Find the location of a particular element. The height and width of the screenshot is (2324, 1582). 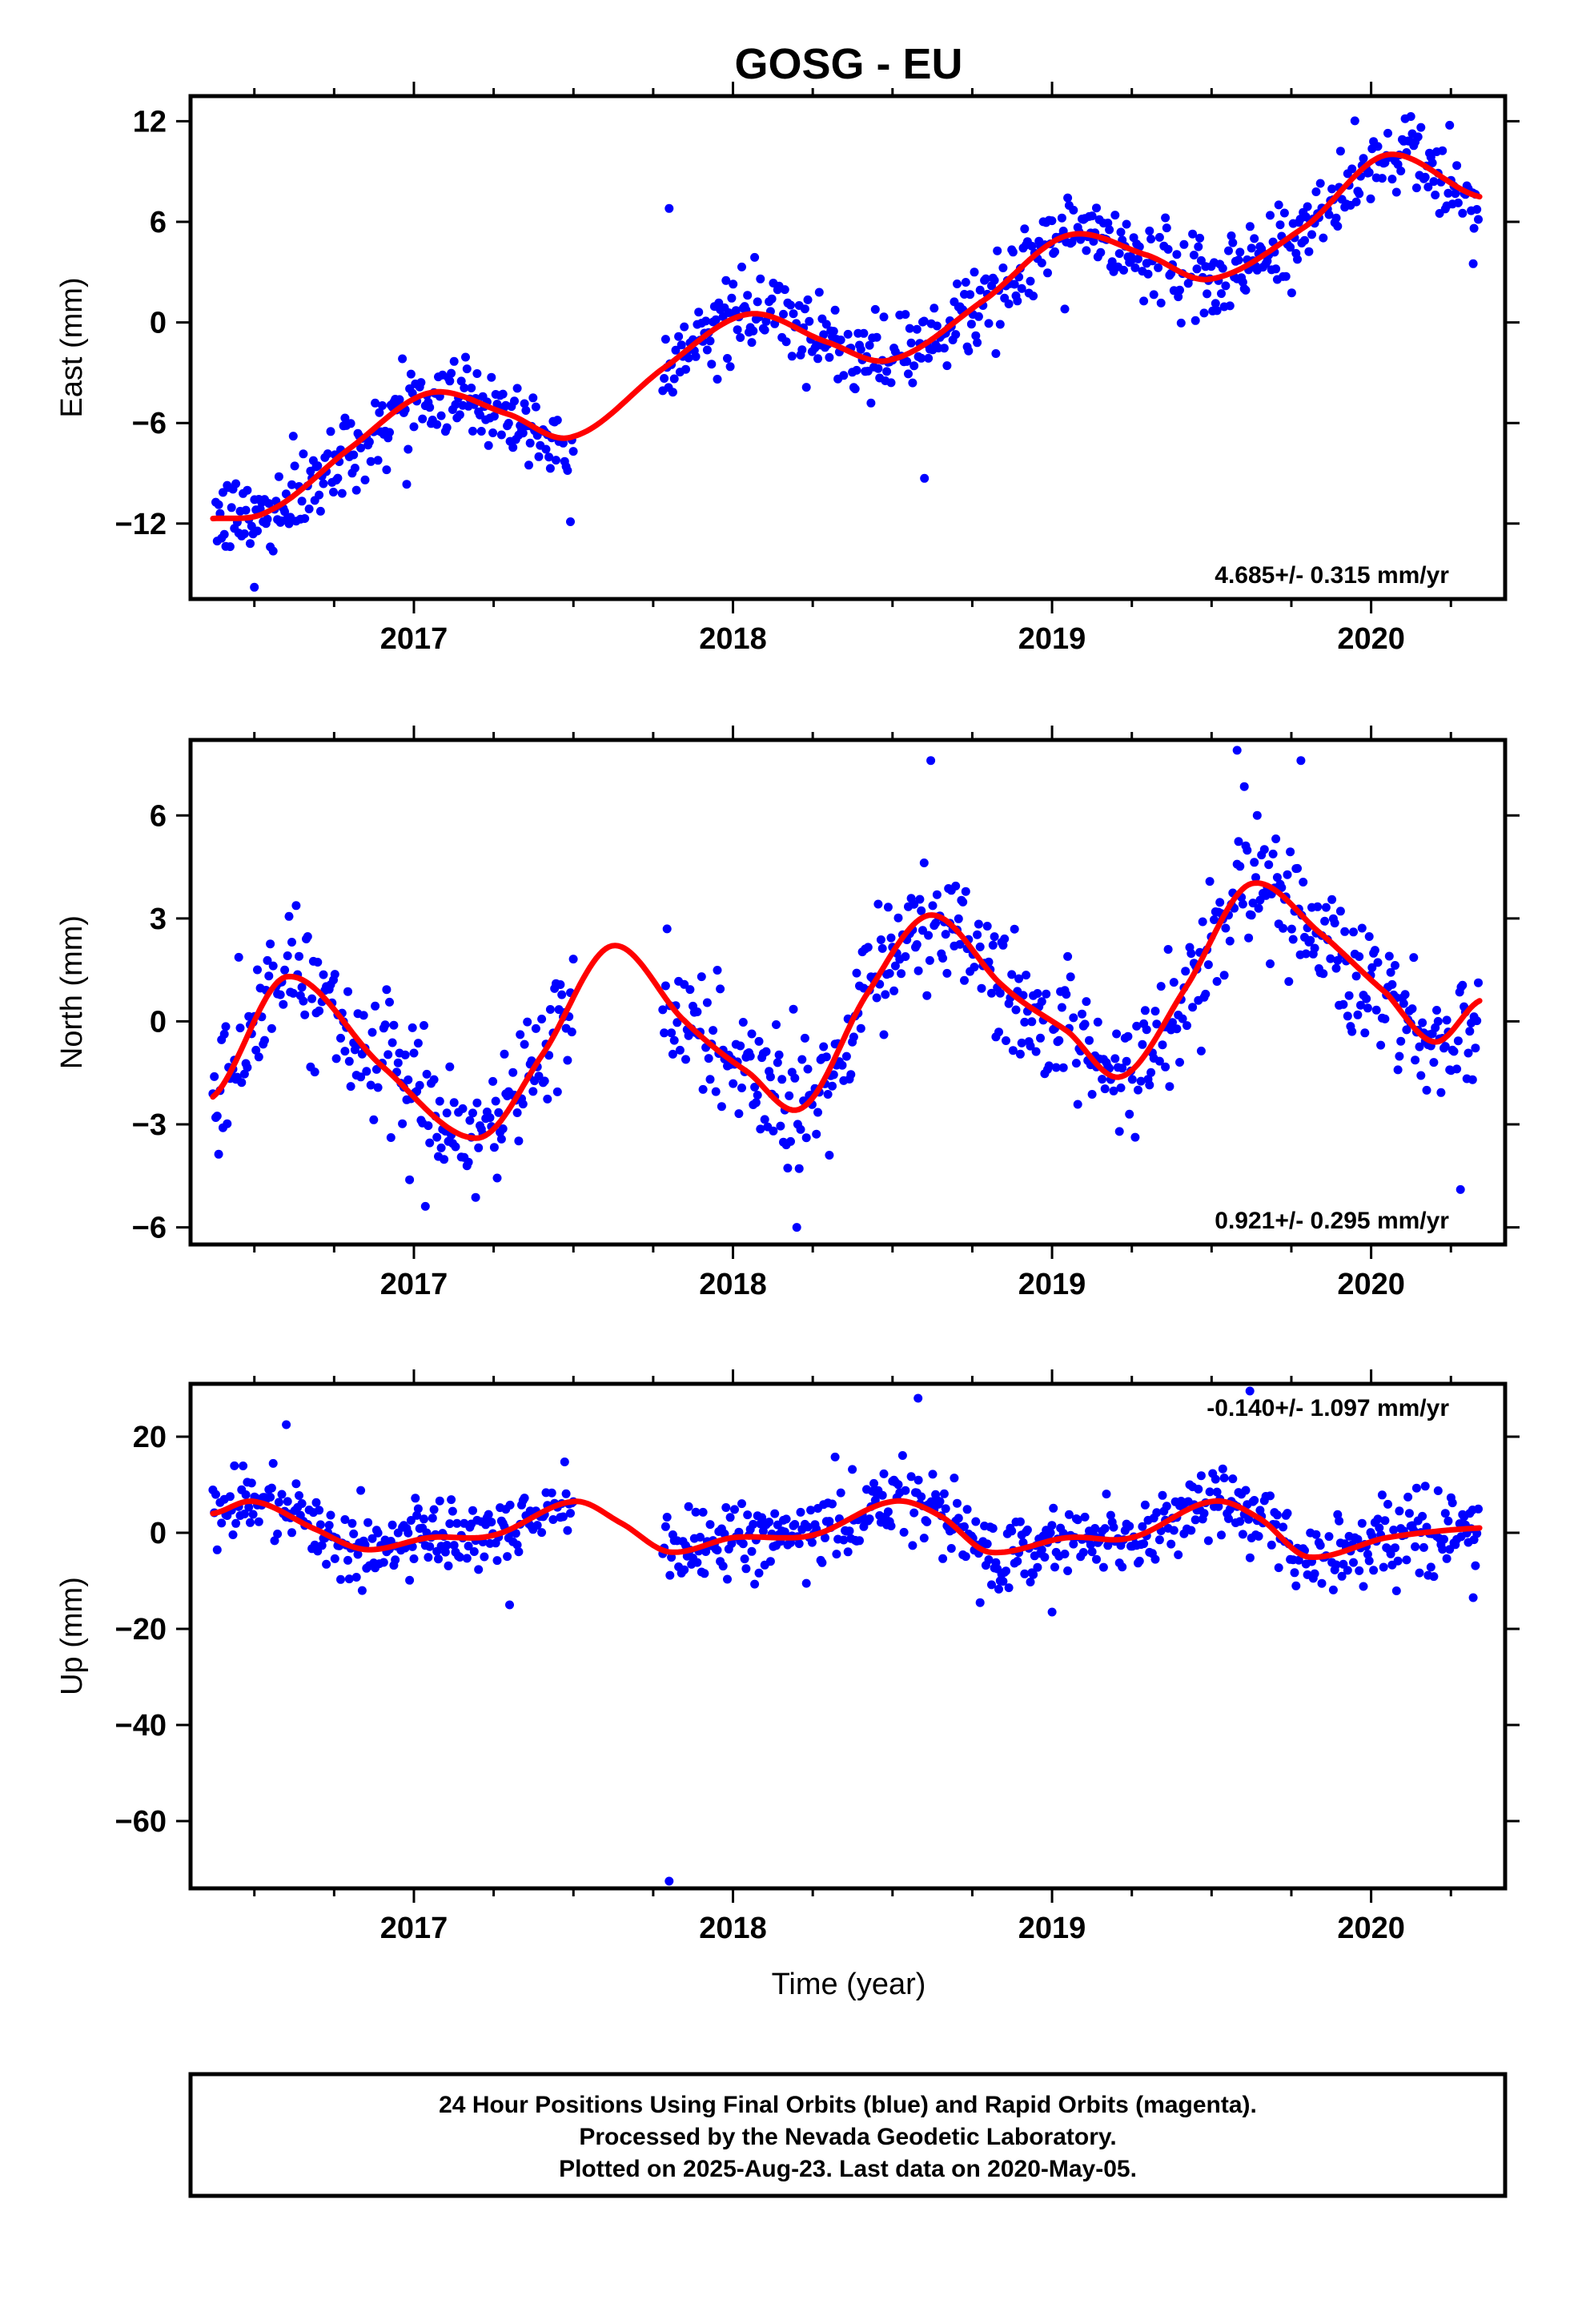

east-fit-line is located at coordinates (847, 336).